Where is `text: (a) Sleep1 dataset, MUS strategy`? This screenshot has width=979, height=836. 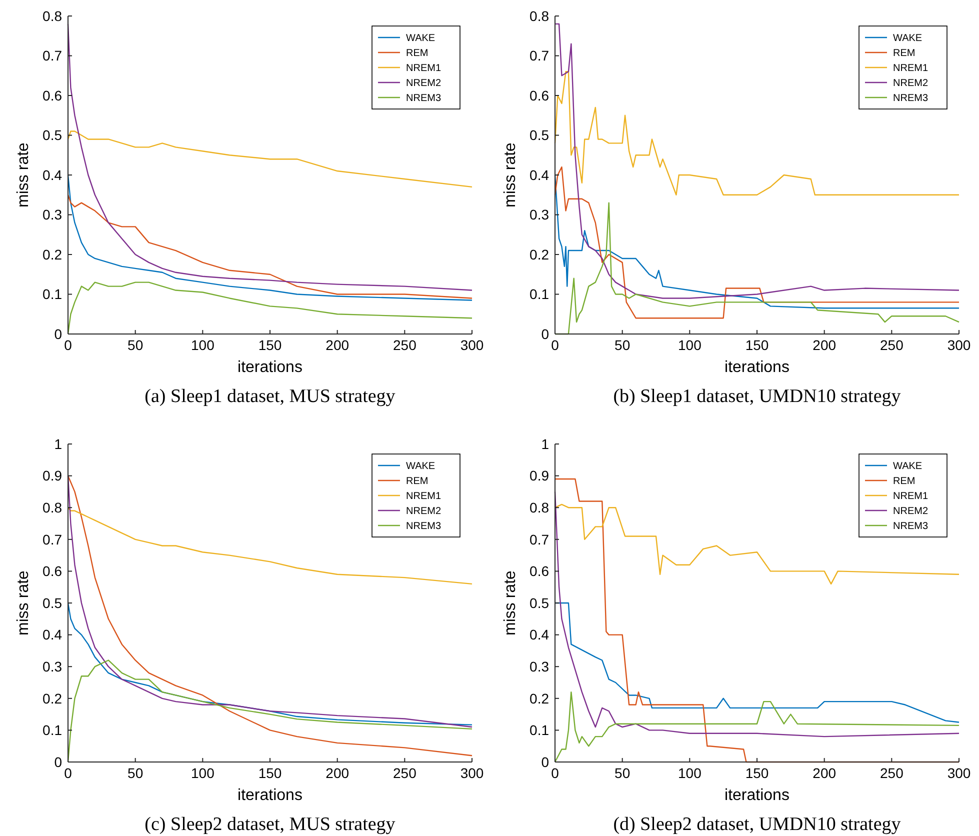
text: (a) Sleep1 dataset, MUS strategy is located at coordinates (270, 396).